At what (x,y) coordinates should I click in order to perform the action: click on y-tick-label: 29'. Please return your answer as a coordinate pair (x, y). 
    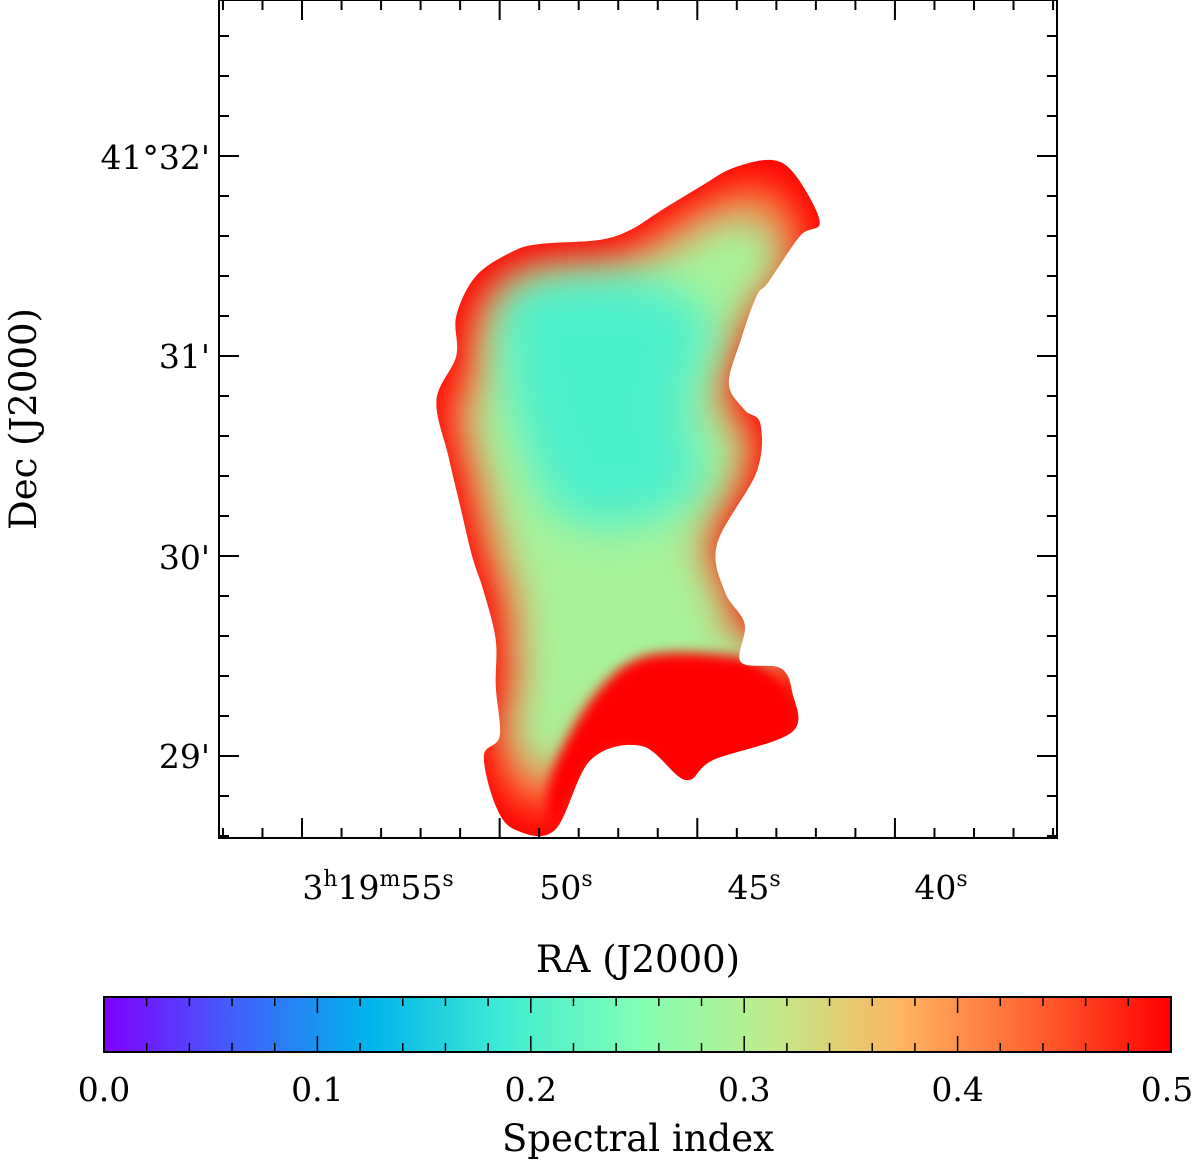
    Looking at the image, I should click on (184, 756).